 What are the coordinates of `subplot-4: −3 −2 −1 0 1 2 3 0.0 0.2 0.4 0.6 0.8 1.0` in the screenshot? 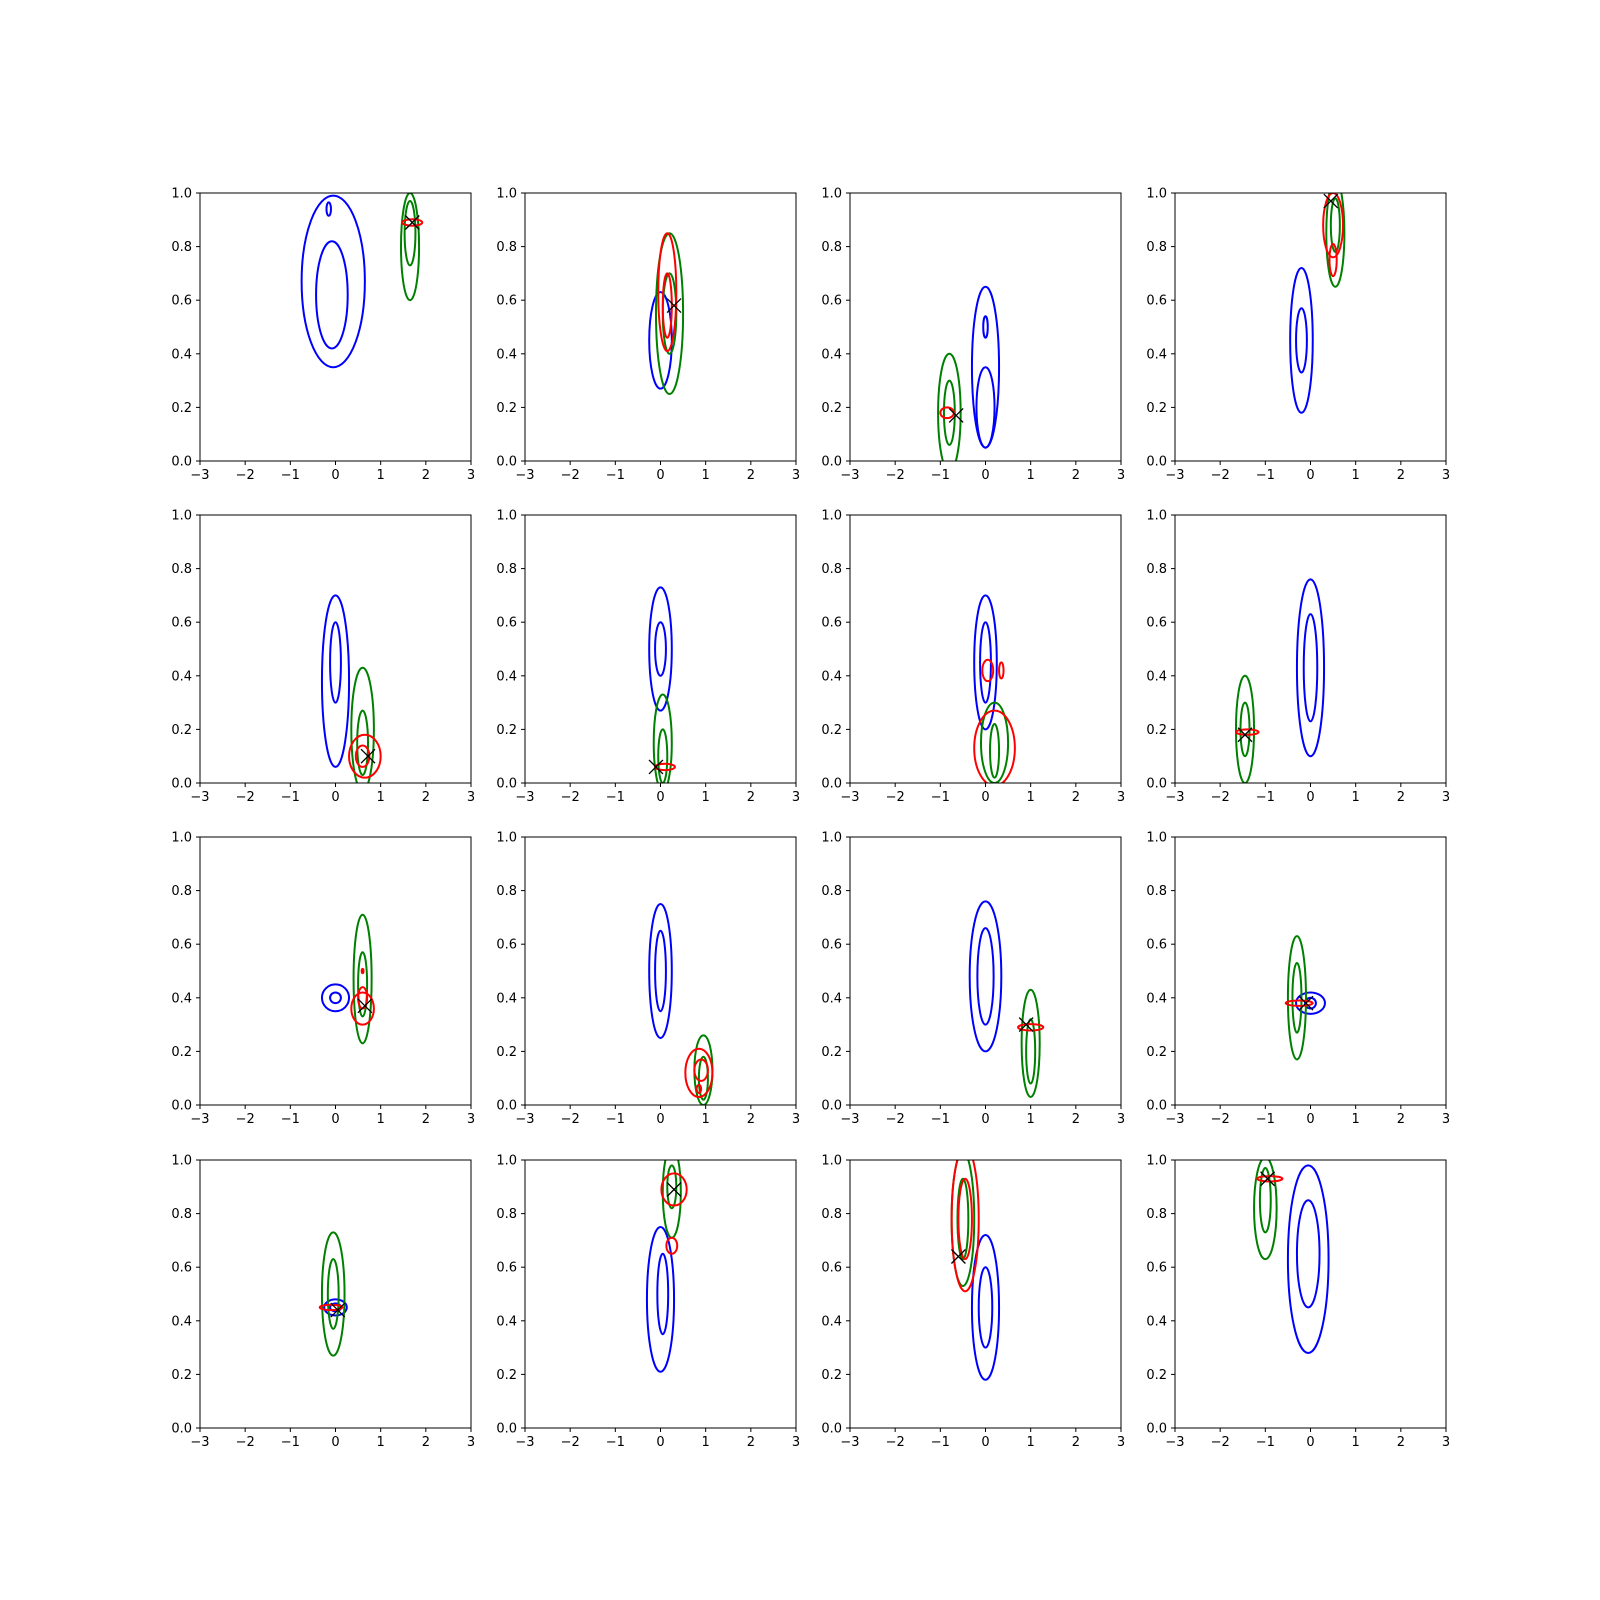 It's located at (1298, 335).